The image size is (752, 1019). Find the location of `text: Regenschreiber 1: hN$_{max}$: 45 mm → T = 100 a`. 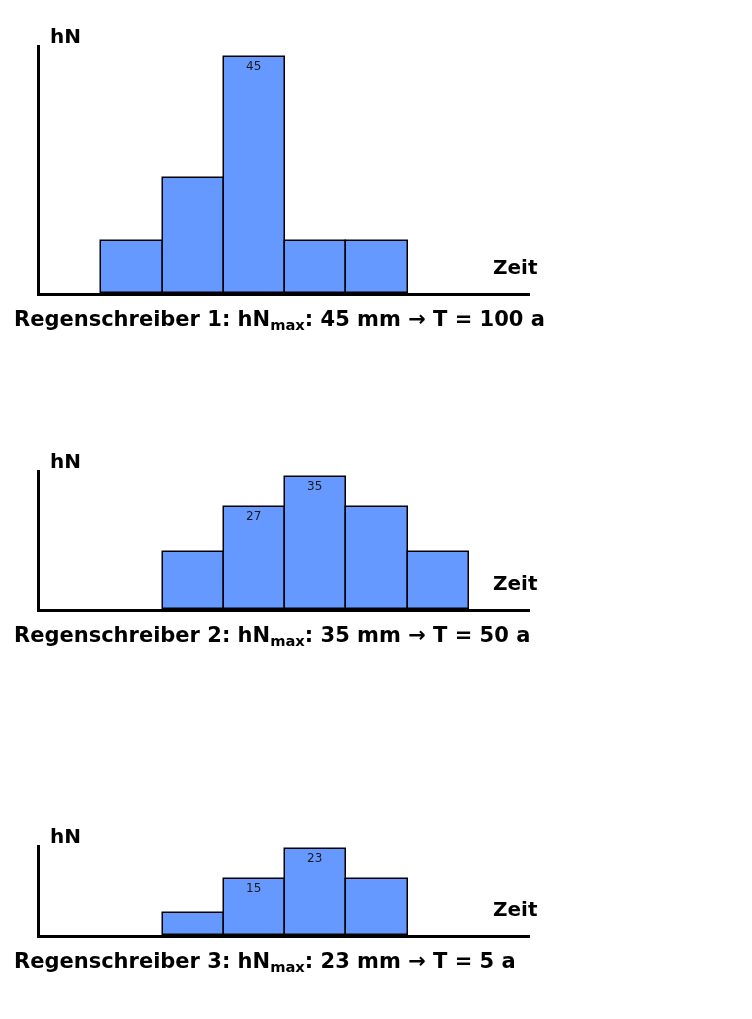

text: Regenschreiber 1: hN$_{max}$: 45 mm → T = 100 a is located at coordinates (279, 320).